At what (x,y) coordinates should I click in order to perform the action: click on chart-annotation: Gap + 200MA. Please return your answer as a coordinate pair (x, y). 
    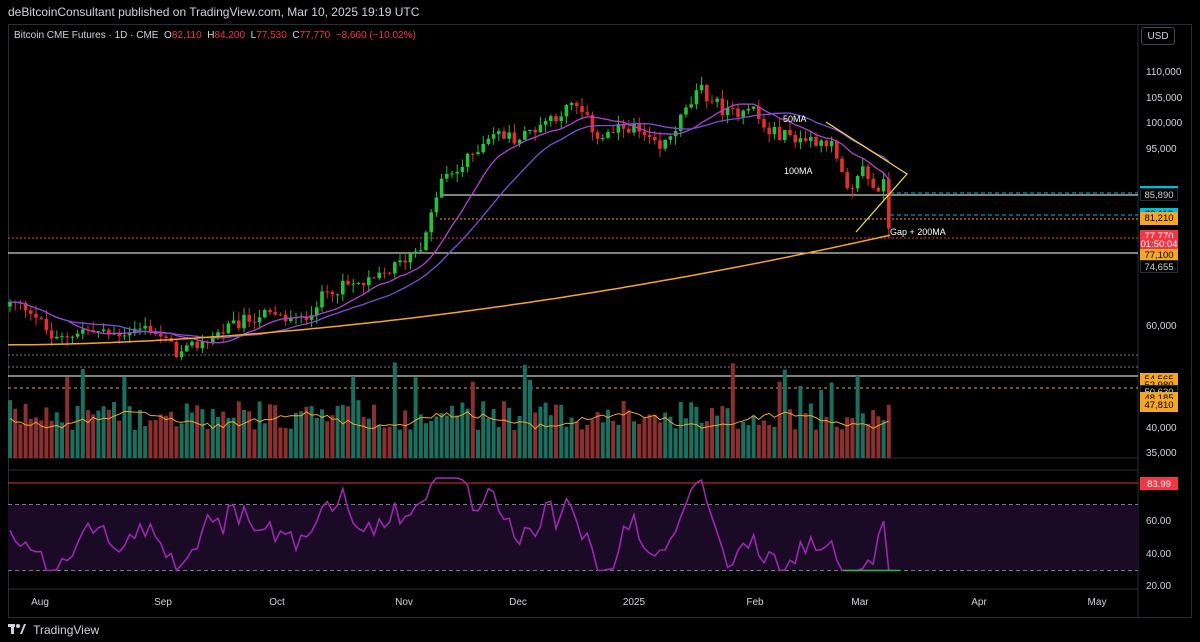
    Looking at the image, I should click on (918, 232).